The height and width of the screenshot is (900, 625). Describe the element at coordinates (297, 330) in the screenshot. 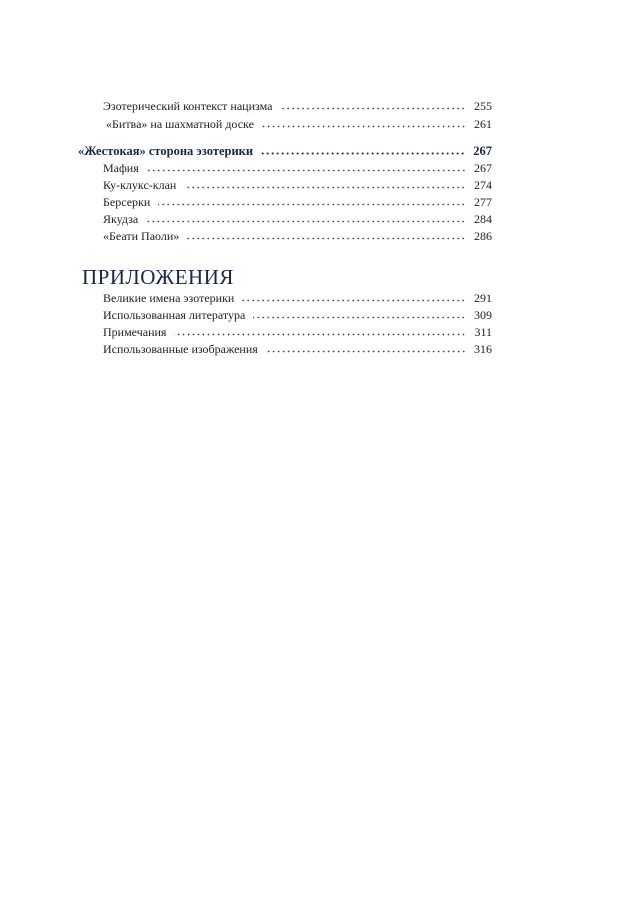

I see `toc-entry: Примечания 311` at that location.